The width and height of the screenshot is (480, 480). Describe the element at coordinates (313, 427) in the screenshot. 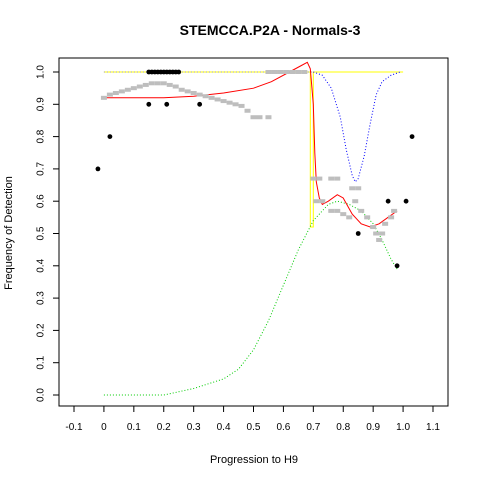

I see `x-tick-label: 0.7` at that location.